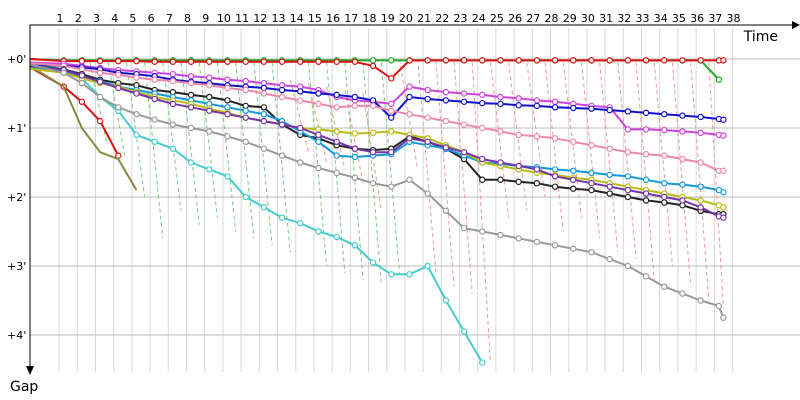 This screenshot has width=800, height=400. Describe the element at coordinates (16, 59) in the screenshot. I see `y-tick-label: +0'` at that location.